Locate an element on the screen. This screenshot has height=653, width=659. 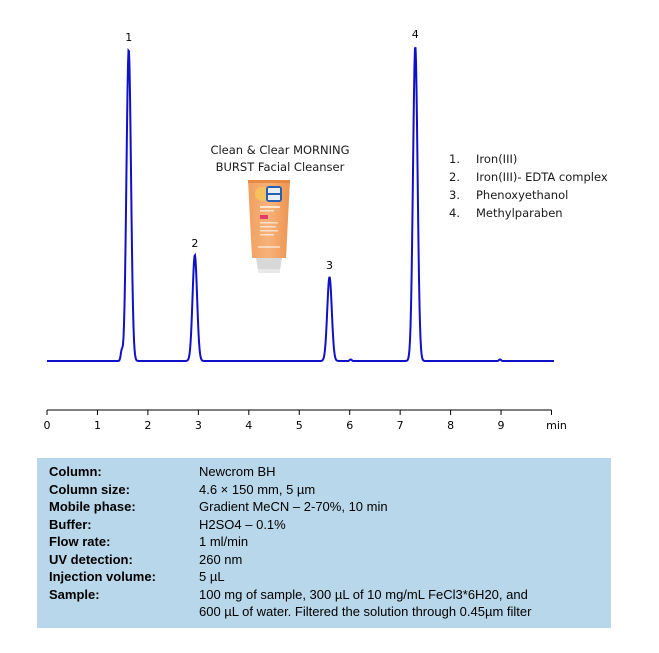
legend-item: 1. Iron(III) is located at coordinates (528, 159).